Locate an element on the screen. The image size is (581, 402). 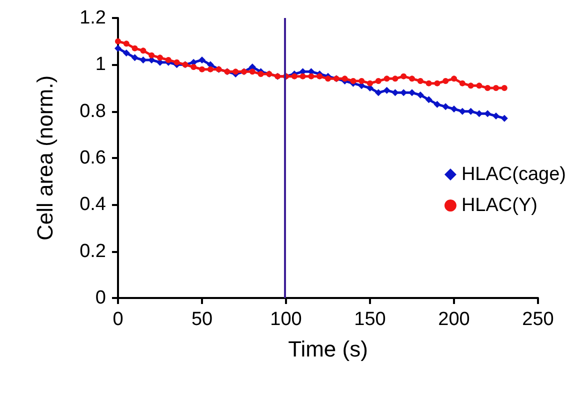
x-tick-label: 50 is located at coordinates (202, 319).